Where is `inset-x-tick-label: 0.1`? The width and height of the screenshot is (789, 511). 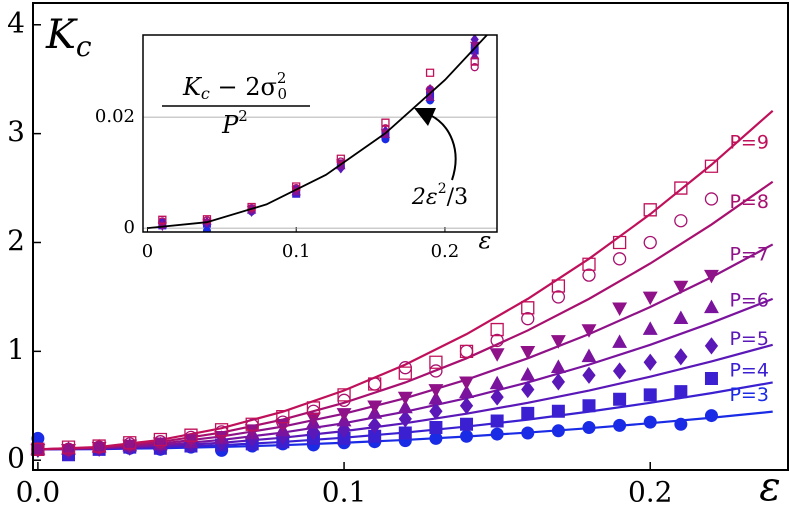 inset-x-tick-label: 0.1 is located at coordinates (296, 251).